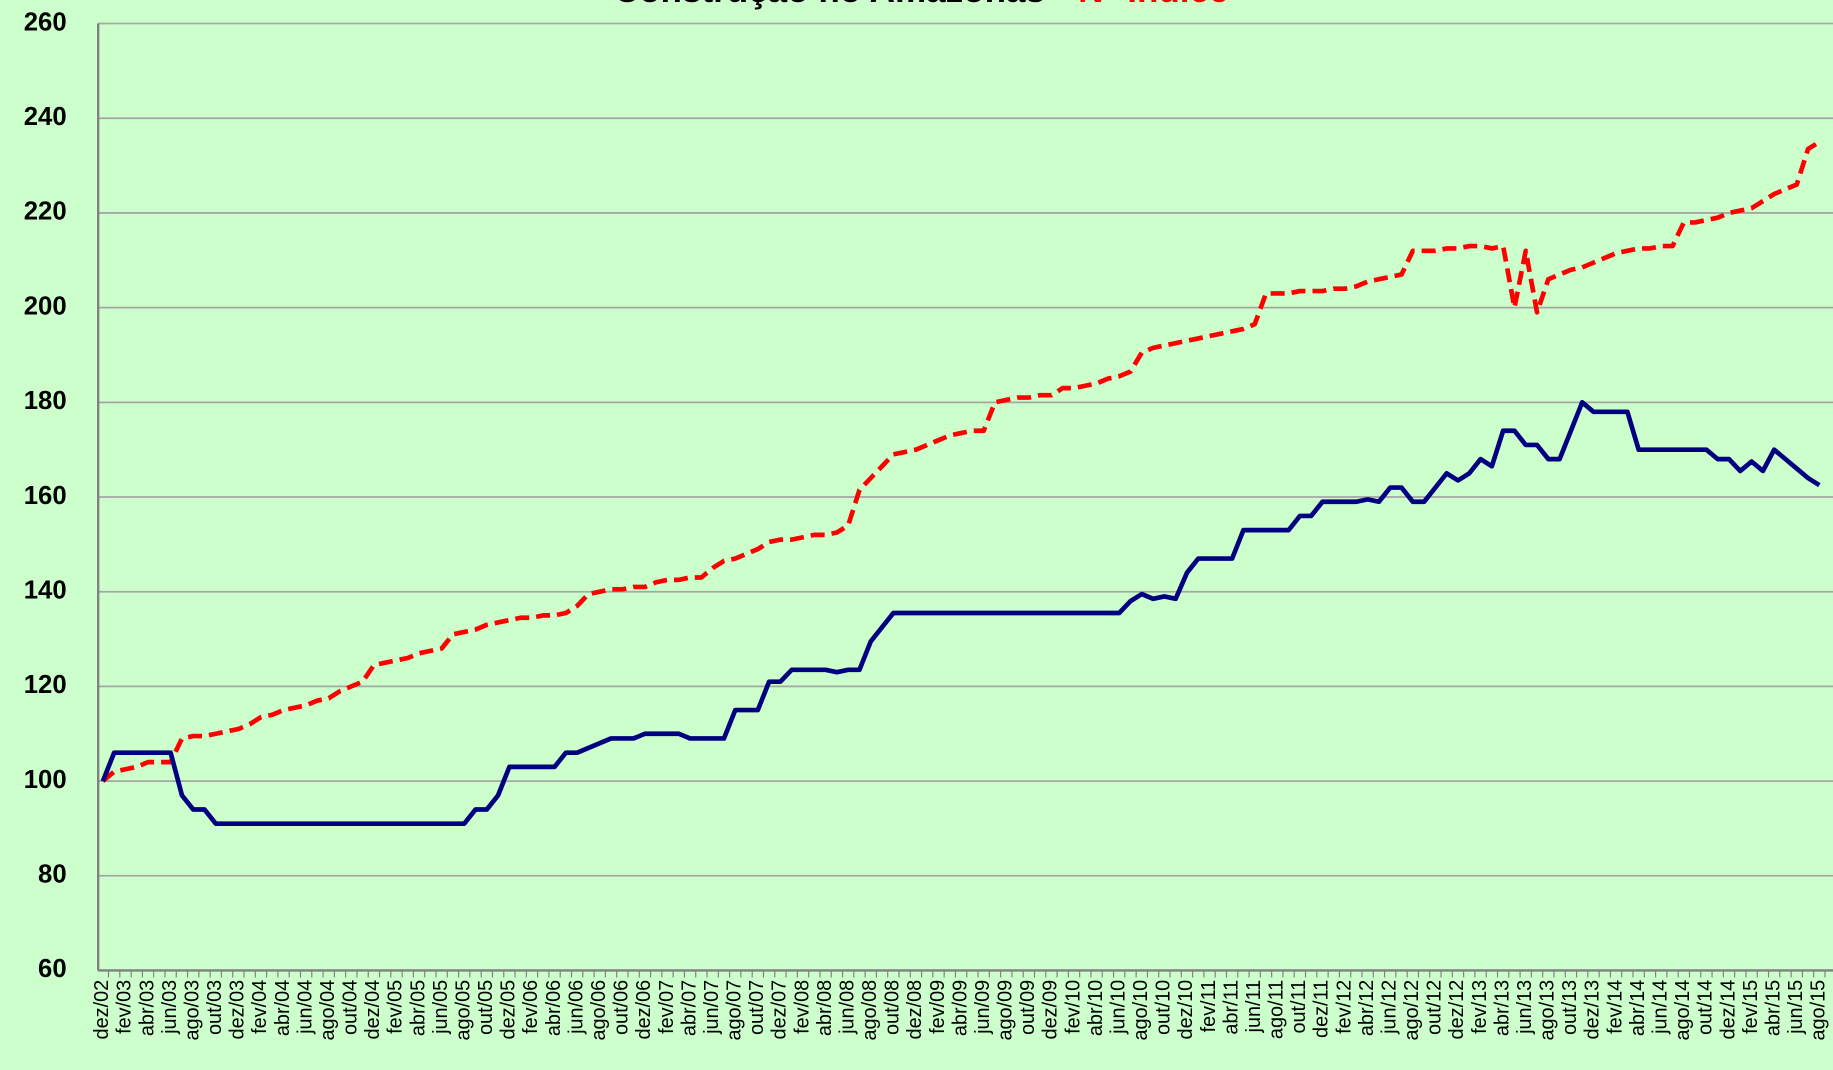  I want to click on x-tick-label: abr/09, so click(960, 1008).